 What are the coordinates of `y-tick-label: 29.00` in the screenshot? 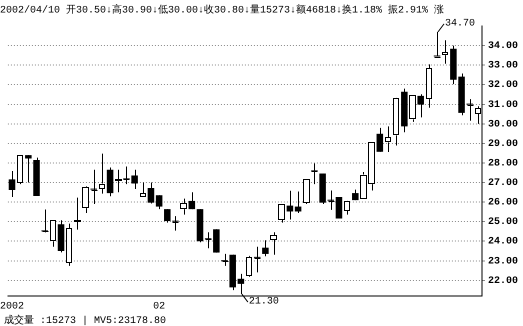 It's located at (503, 144).